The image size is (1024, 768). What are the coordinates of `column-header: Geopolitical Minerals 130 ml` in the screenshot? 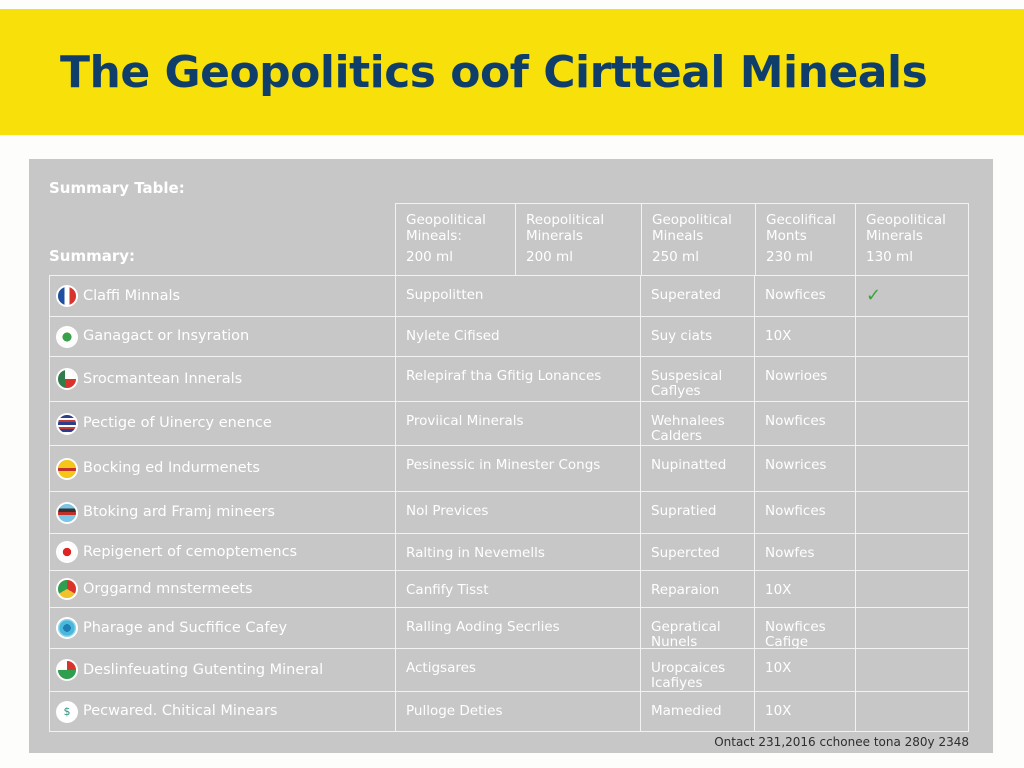 It's located at (912, 239).